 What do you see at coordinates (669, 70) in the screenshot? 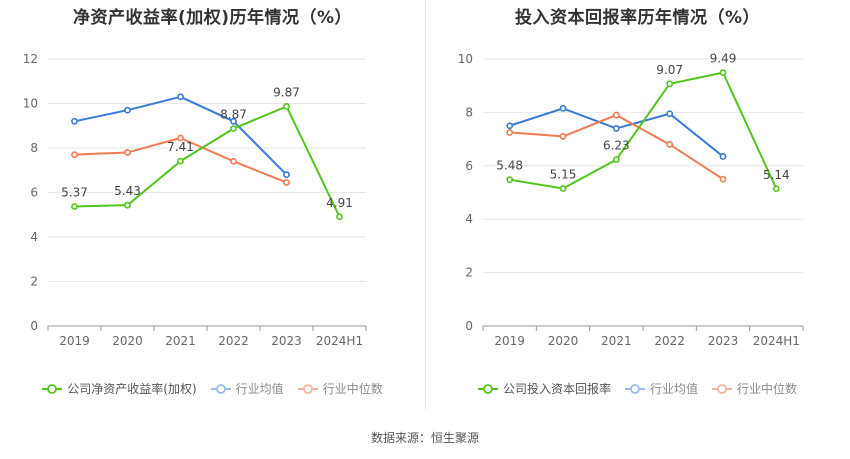
I see `data-label: 9.07` at bounding box center [669, 70].